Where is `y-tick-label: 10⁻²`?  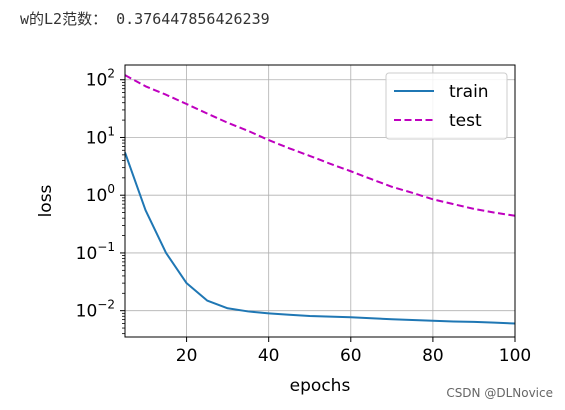
y-tick-label: 10⁻² is located at coordinates (95, 310).